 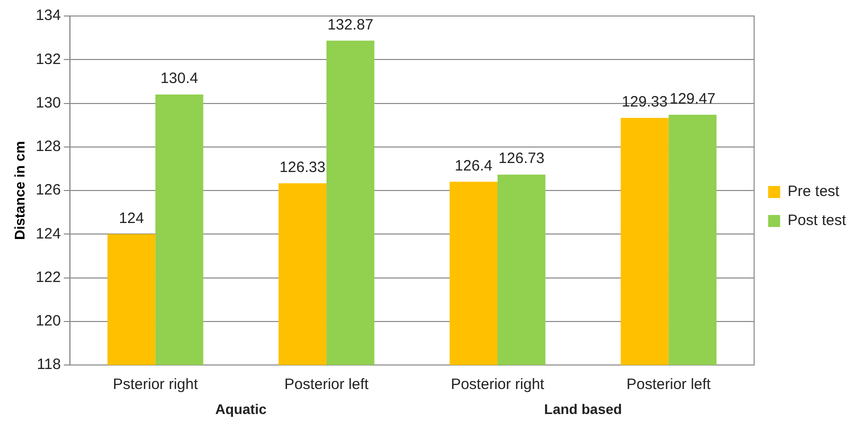 I want to click on y-tick-label: 118, so click(x=48, y=365).